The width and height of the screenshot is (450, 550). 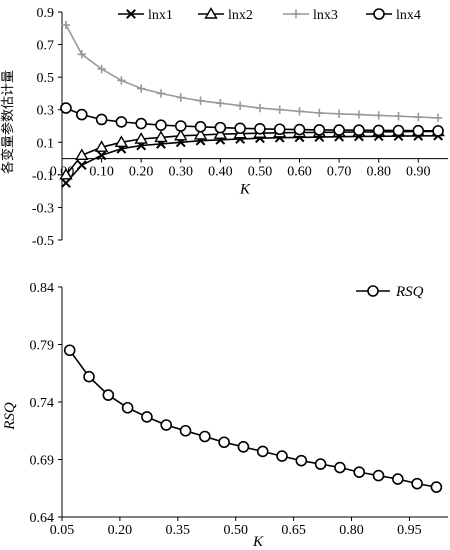 I want to click on x-tick-label: 0.35, so click(x=178, y=530).